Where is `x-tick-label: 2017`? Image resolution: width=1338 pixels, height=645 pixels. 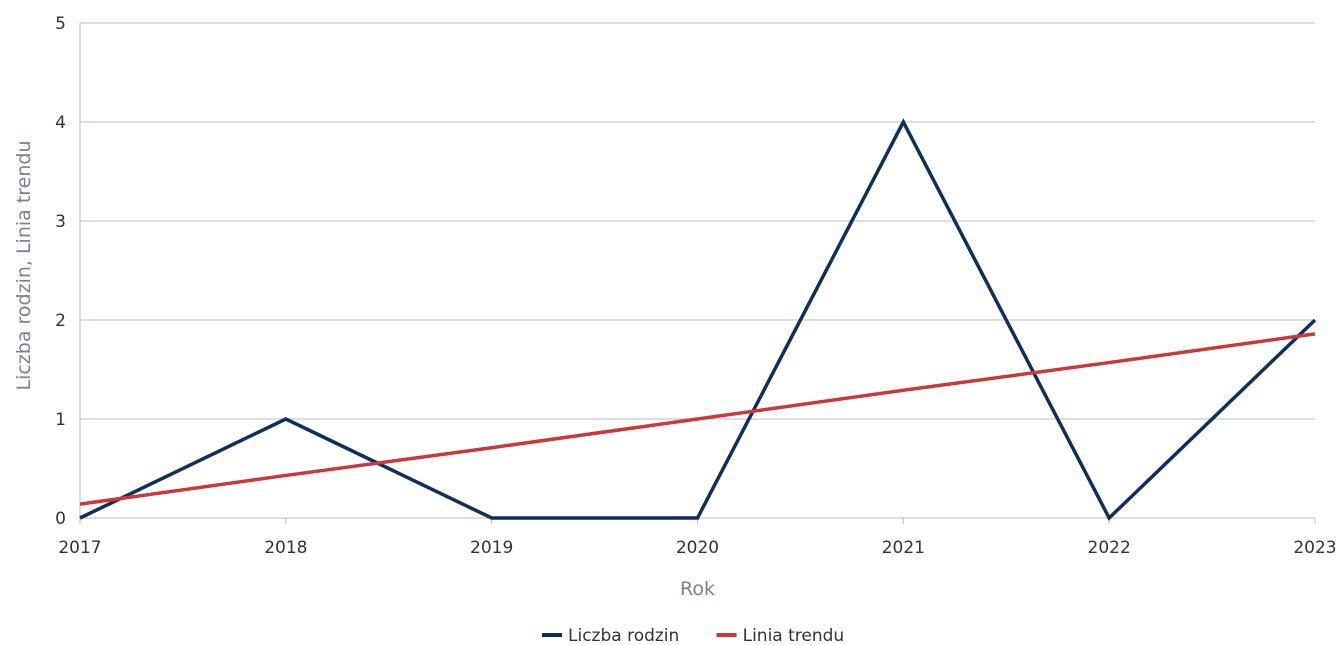 x-tick-label: 2017 is located at coordinates (79, 548).